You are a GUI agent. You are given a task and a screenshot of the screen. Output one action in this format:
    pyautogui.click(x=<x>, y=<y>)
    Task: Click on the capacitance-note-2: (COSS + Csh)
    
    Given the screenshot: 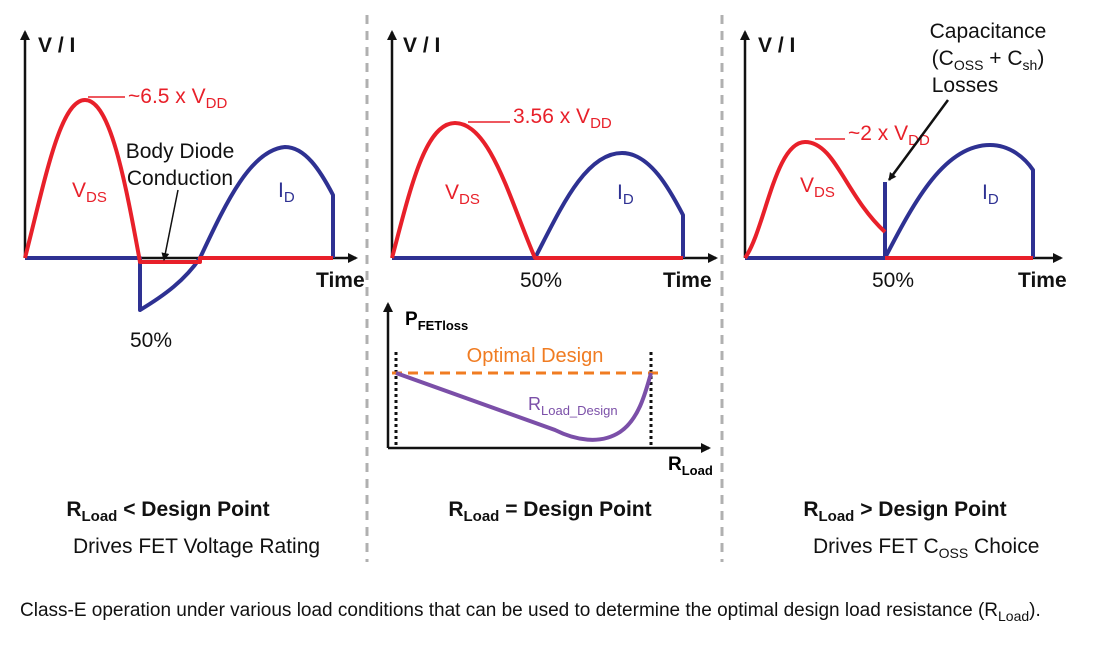 What is the action you would take?
    pyautogui.click(x=988, y=60)
    